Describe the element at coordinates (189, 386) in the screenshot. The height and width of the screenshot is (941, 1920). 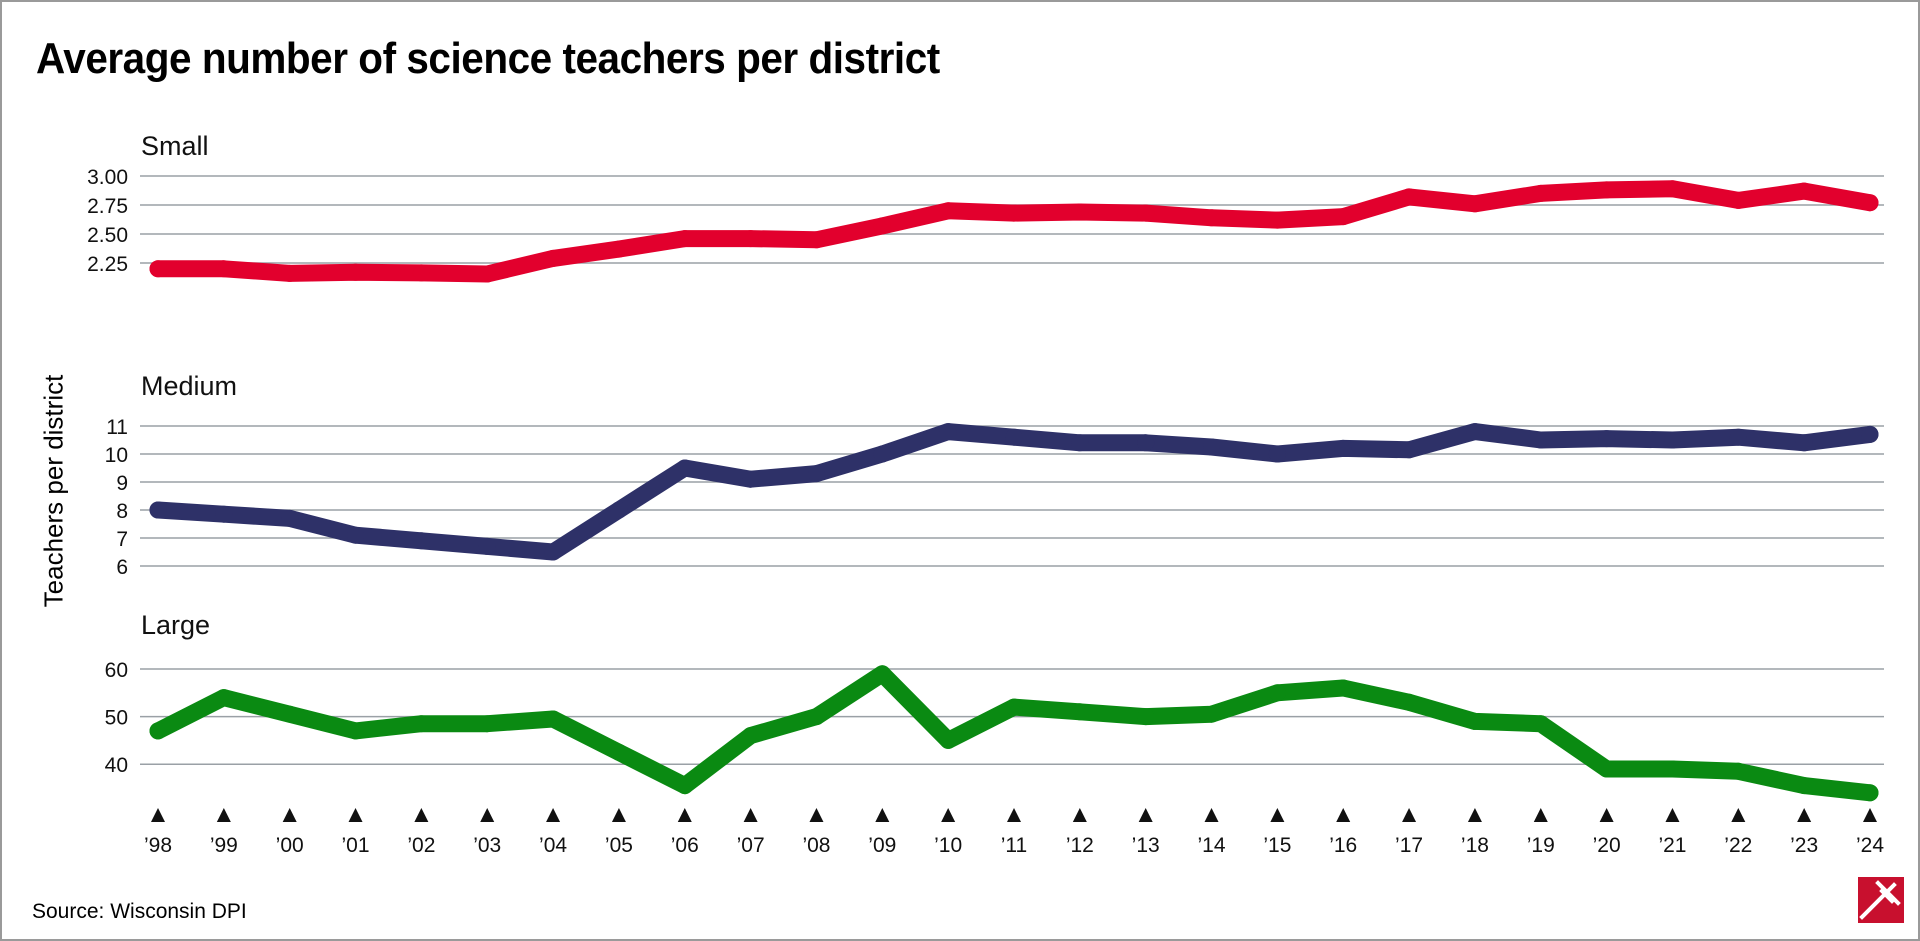
I see `medium-panel-label: Medium` at that location.